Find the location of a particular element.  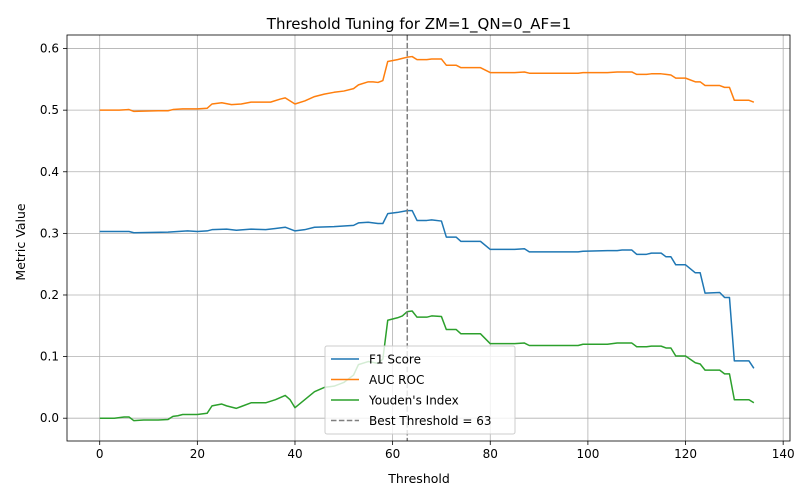

legend-label: F1 Score is located at coordinates (395, 360).